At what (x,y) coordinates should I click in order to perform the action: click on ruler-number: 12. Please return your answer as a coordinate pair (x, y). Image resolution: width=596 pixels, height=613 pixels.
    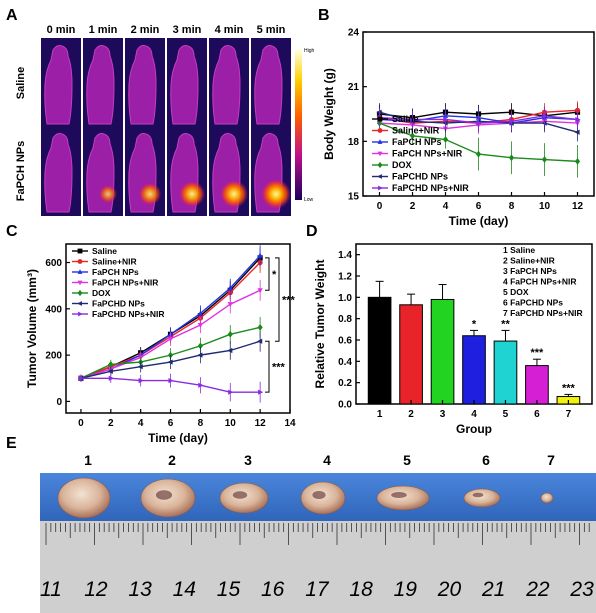
    Looking at the image, I should click on (96, 589).